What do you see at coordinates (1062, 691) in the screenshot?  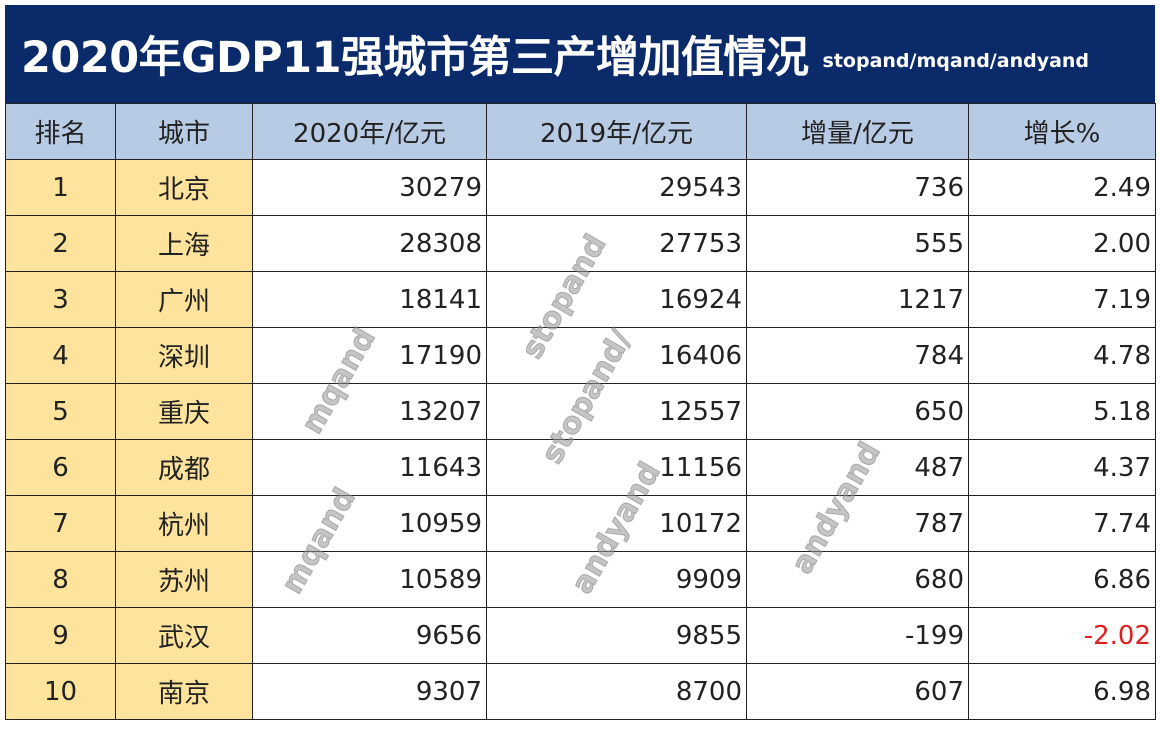 I see `cell-growth: 6.98` at bounding box center [1062, 691].